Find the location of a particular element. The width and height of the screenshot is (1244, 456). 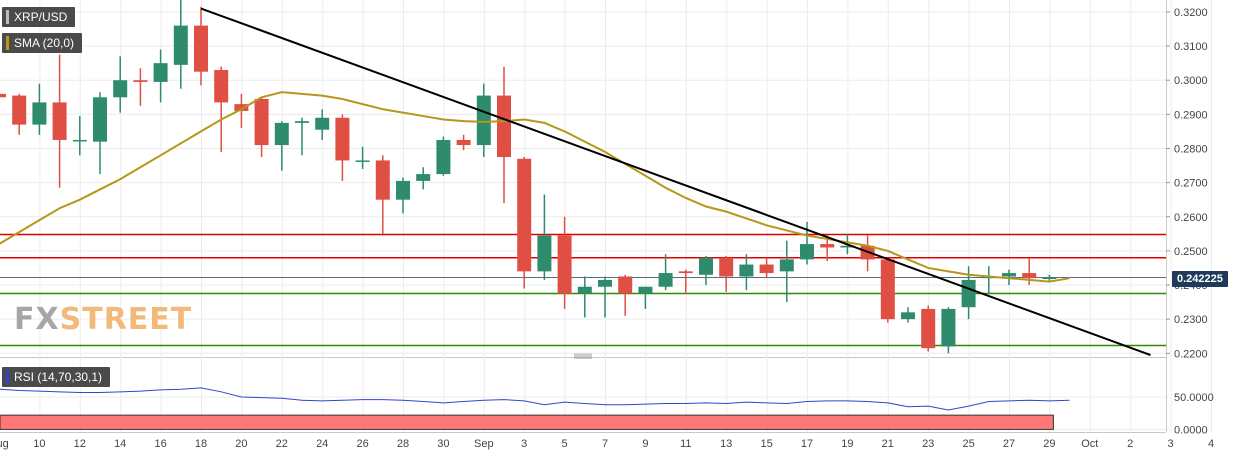

x-tick-label: 20 is located at coordinates (241, 444).